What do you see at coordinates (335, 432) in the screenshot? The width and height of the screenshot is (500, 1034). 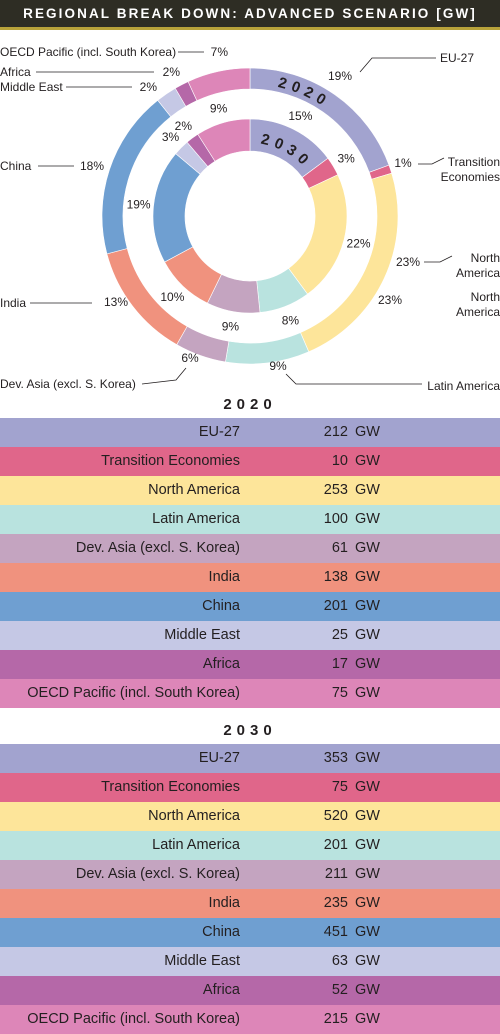 I see `capacity-value: 212` at bounding box center [335, 432].